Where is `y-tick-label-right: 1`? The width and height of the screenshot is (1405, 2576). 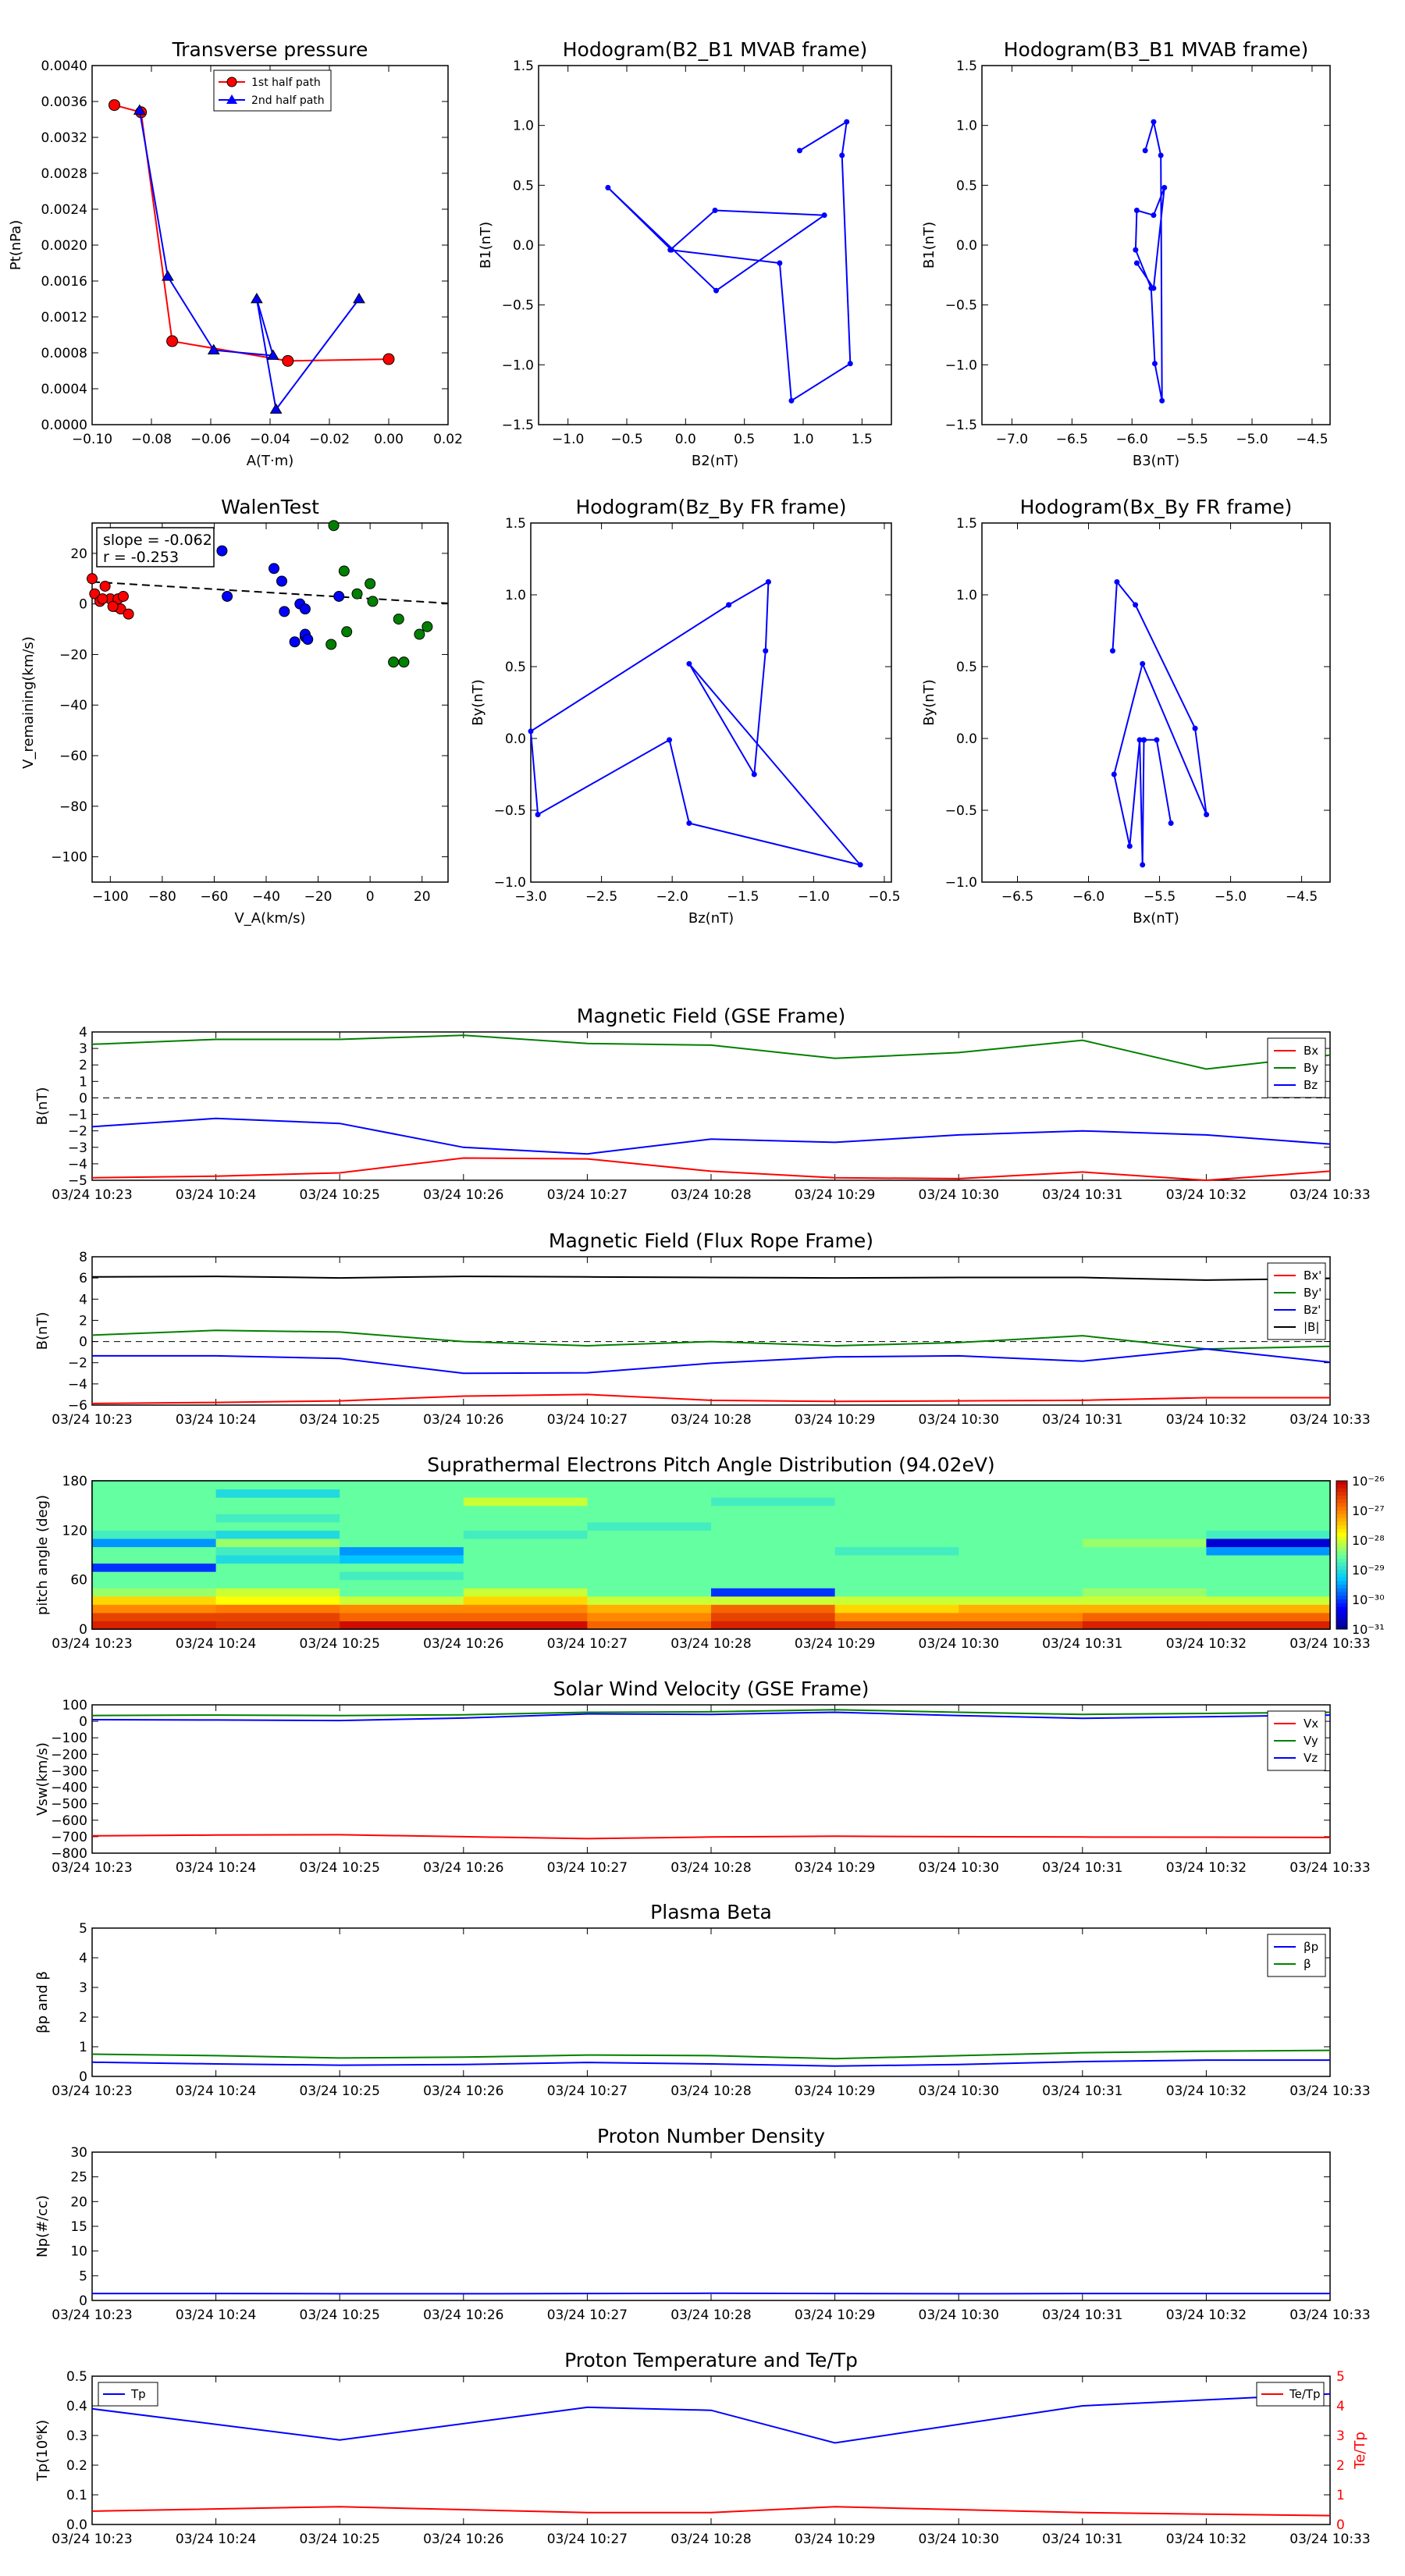
y-tick-label-right: 1 is located at coordinates (1341, 2495).